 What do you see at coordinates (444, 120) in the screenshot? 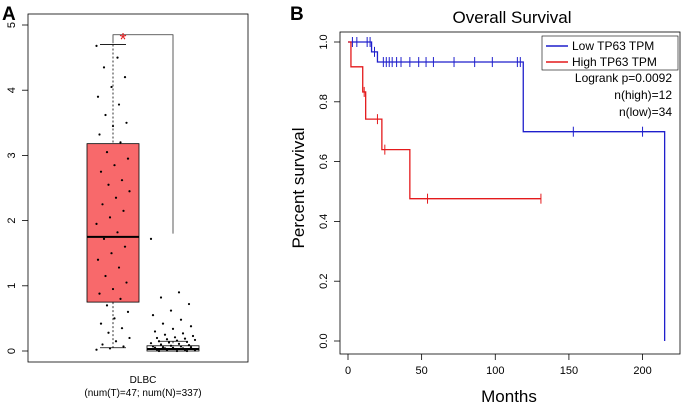
I see `survival-line-high` at bounding box center [444, 120].